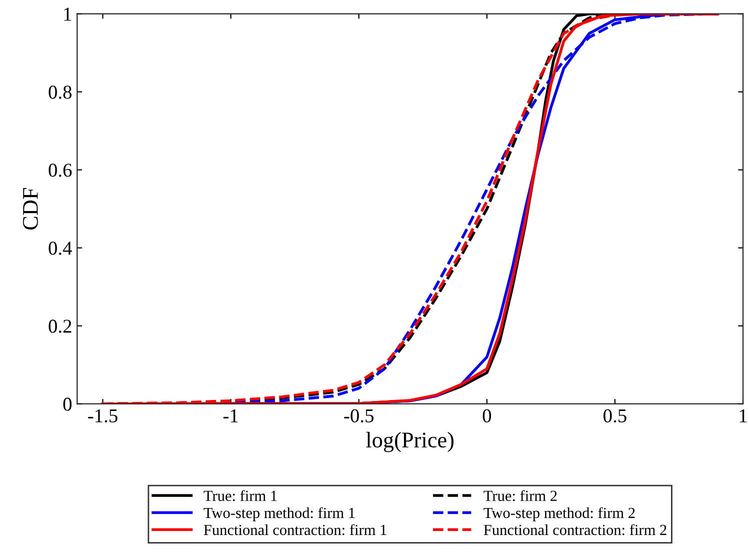 The width and height of the screenshot is (749, 554). Describe the element at coordinates (575, 530) in the screenshot. I see `legend-label: Functional contraction: firm 2` at that location.